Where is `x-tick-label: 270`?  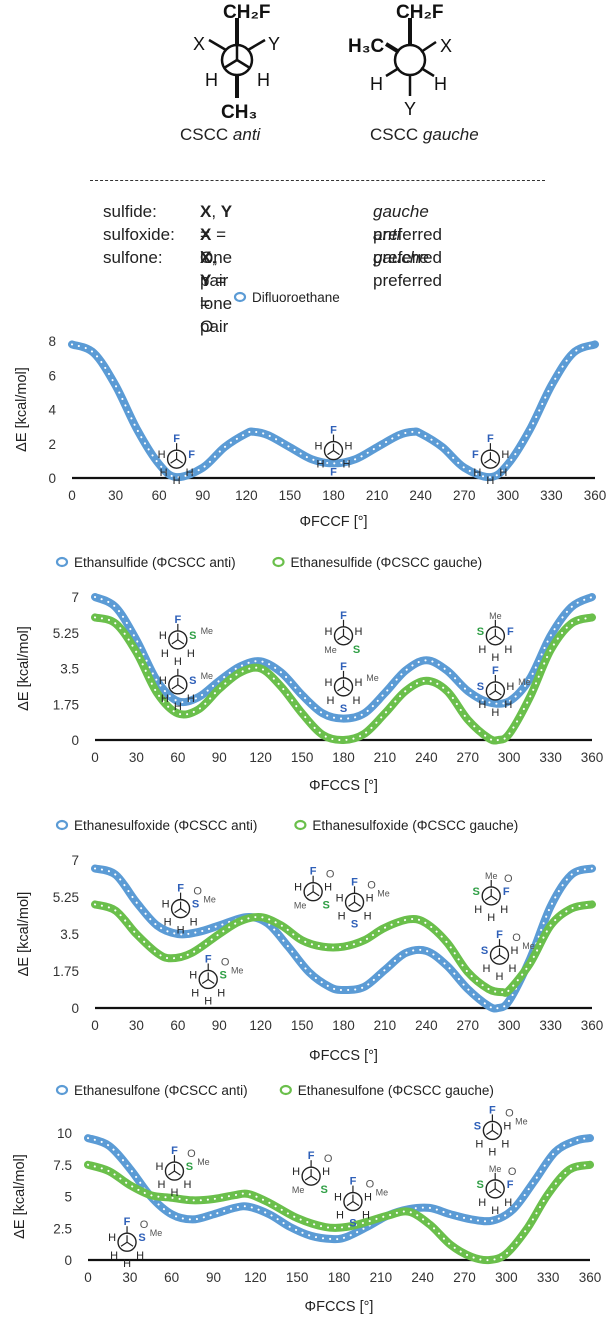 x-tick-label: 270 is located at coordinates (464, 1277).